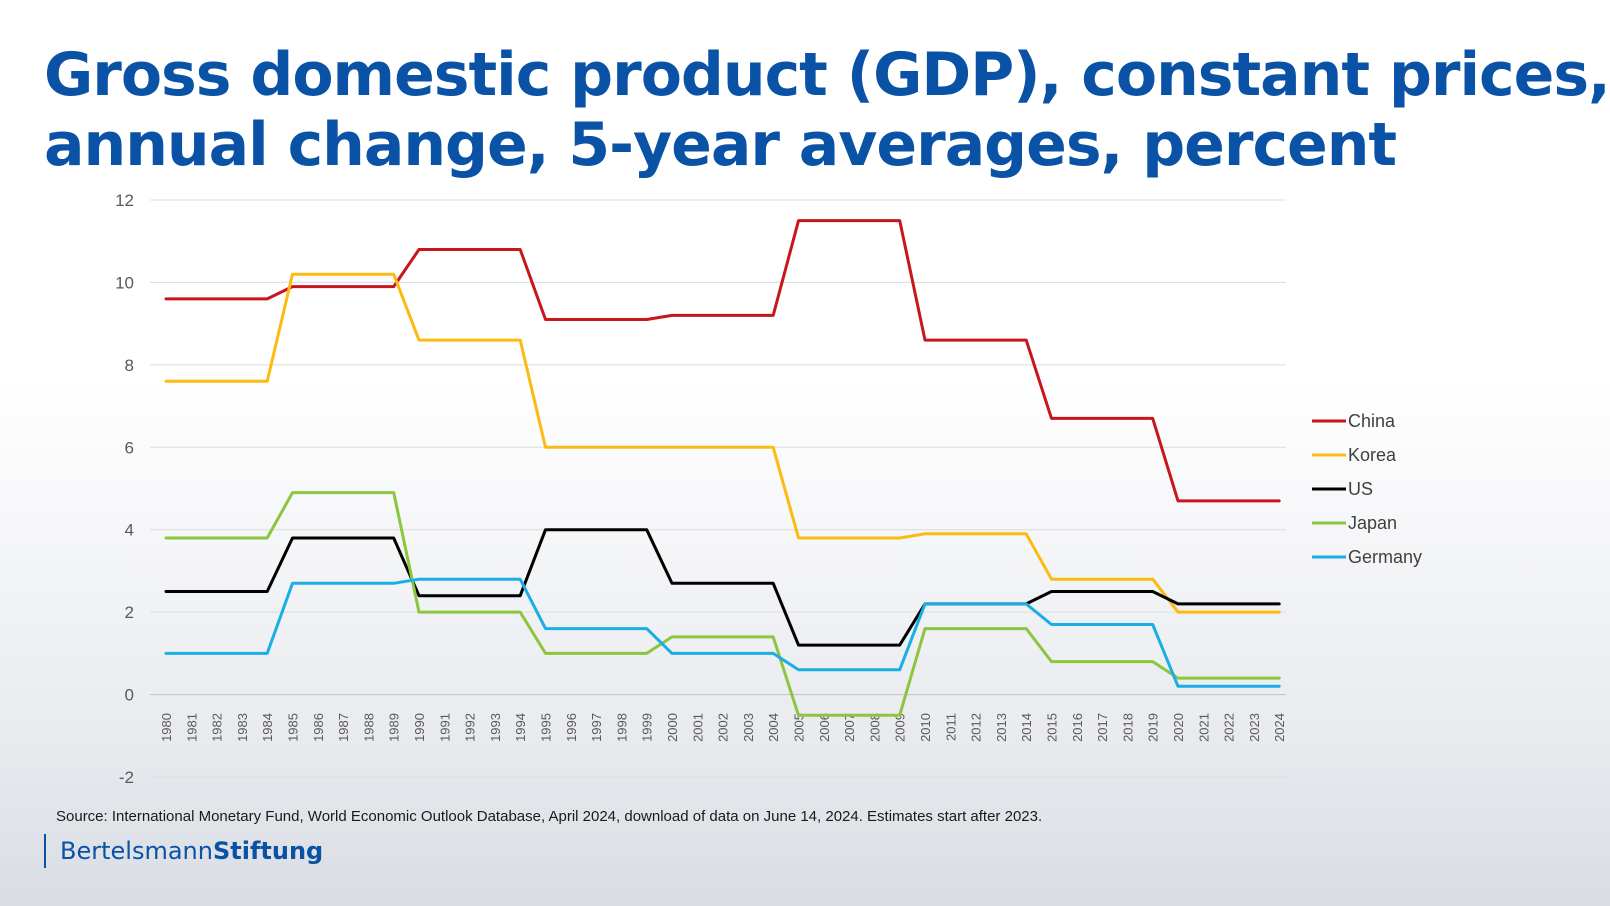 This screenshot has width=1610, height=906. I want to click on x-tick-label: 2015, so click(1052, 727).